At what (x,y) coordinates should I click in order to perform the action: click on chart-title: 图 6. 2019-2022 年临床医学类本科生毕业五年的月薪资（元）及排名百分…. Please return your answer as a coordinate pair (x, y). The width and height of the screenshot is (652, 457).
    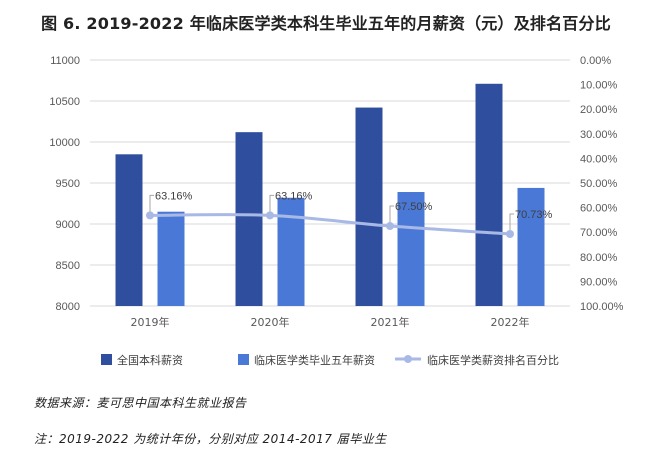
    Looking at the image, I should click on (326, 23).